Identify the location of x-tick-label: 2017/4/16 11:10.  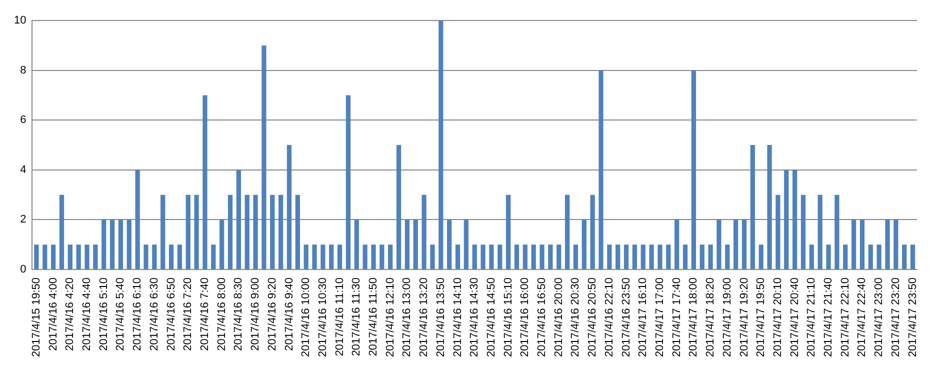
(340, 316).